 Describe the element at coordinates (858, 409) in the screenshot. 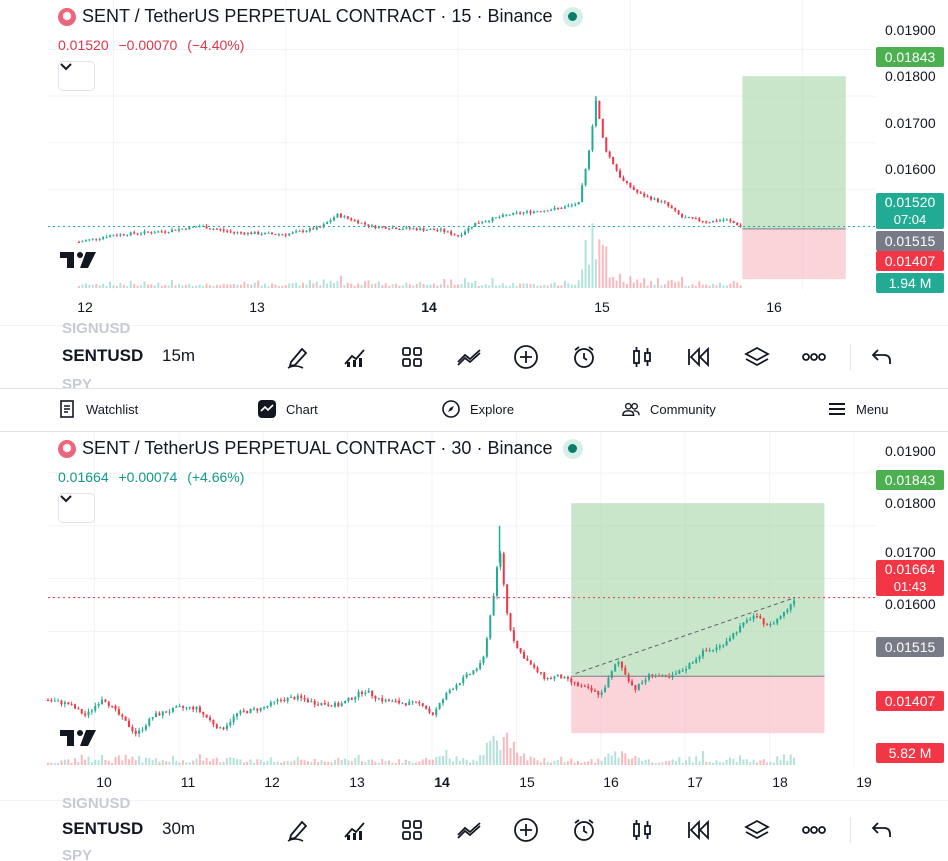

I see `nav-menu: Menu` at that location.